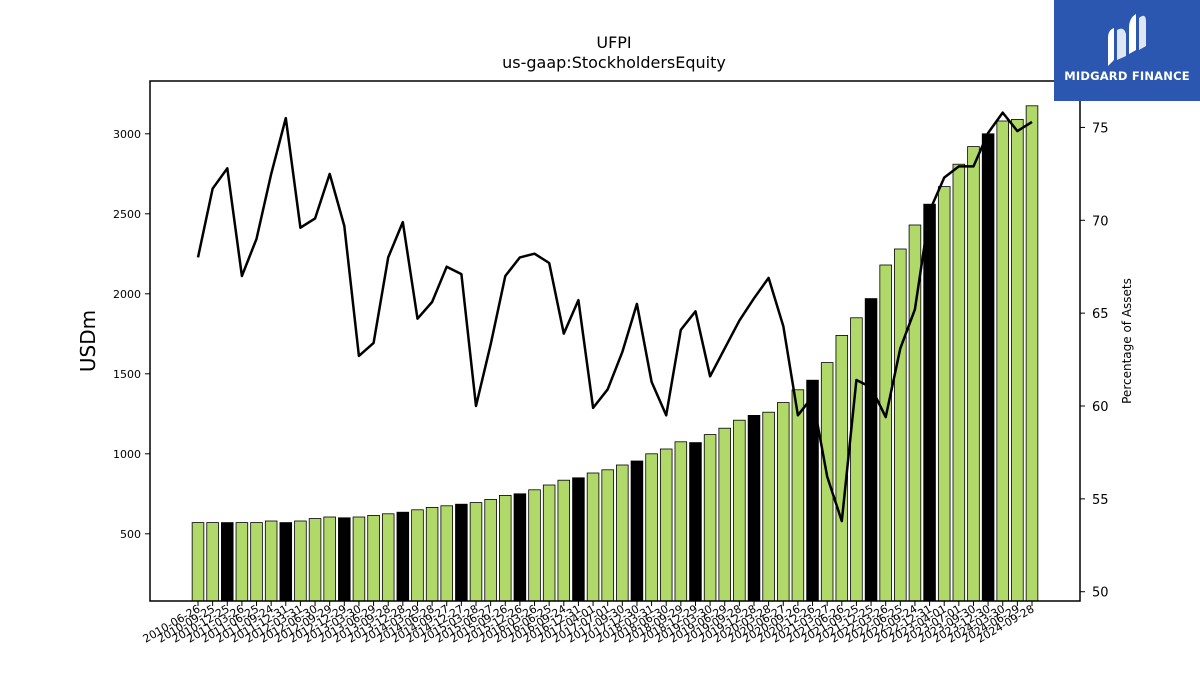  What do you see at coordinates (127, 294) in the screenshot?
I see `y-tick-label: 2000` at bounding box center [127, 294].